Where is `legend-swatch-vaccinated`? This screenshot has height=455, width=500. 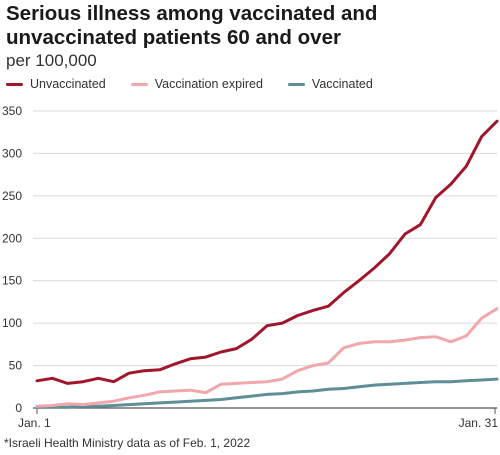
legend-swatch-vaccinated is located at coordinates (296, 84).